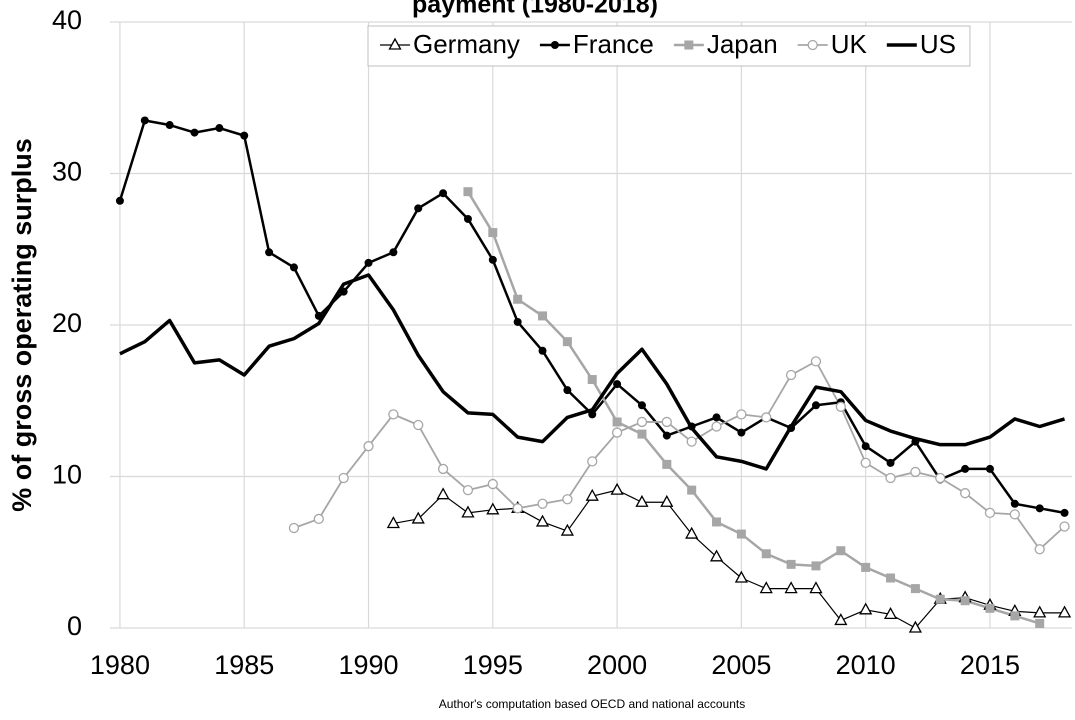 The image size is (1075, 720). I want to click on chart-title: payment (1980-2018), so click(535, 9).